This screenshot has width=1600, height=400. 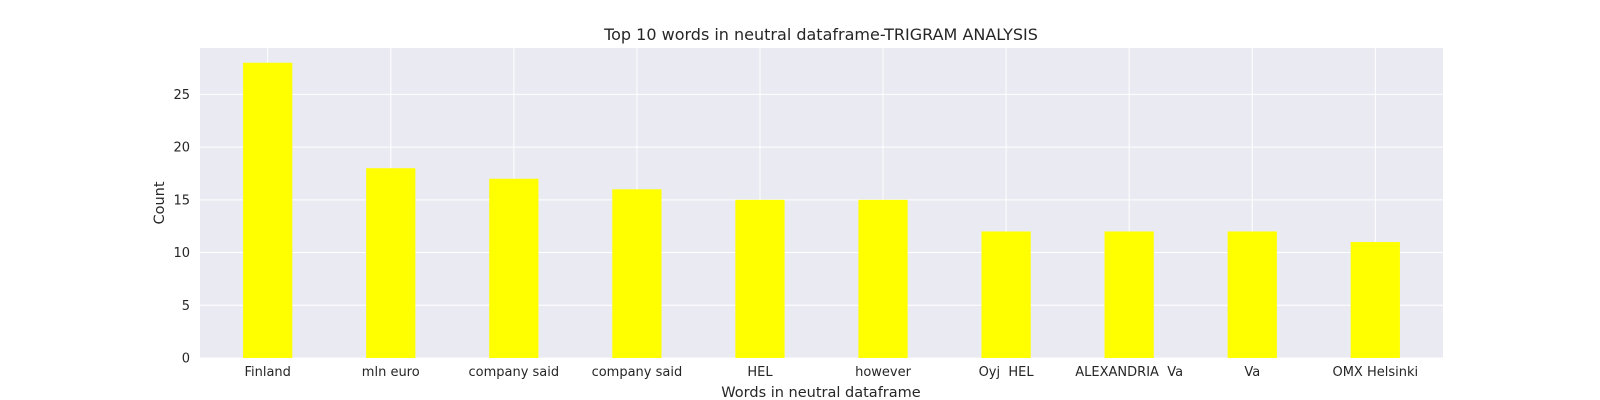 What do you see at coordinates (160, 202) in the screenshot?
I see `y-axis-label: Count` at bounding box center [160, 202].